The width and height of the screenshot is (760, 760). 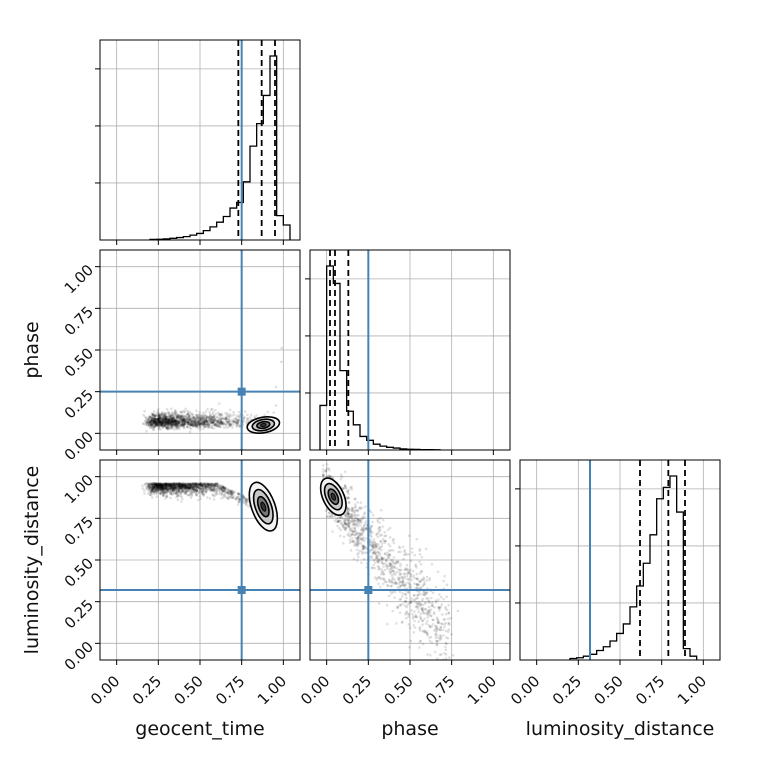 What do you see at coordinates (410, 560) in the screenshot?
I see `panel-content` at bounding box center [410, 560].